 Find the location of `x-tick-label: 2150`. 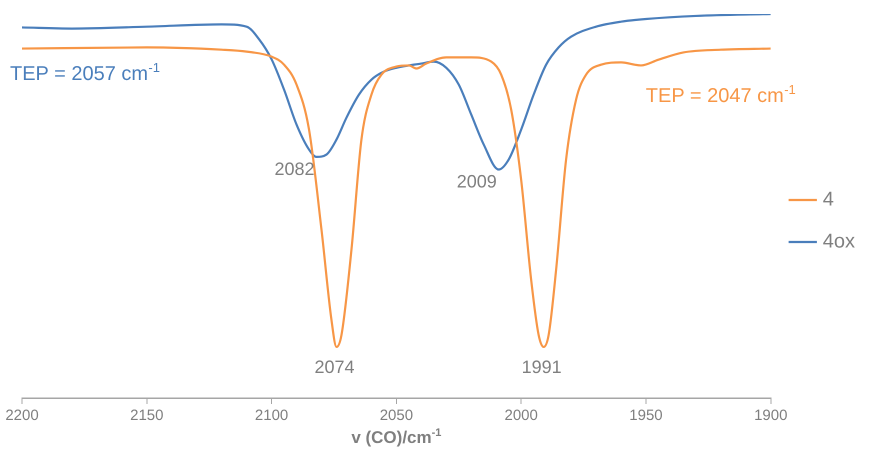

x-tick-label: 2150 is located at coordinates (147, 415).